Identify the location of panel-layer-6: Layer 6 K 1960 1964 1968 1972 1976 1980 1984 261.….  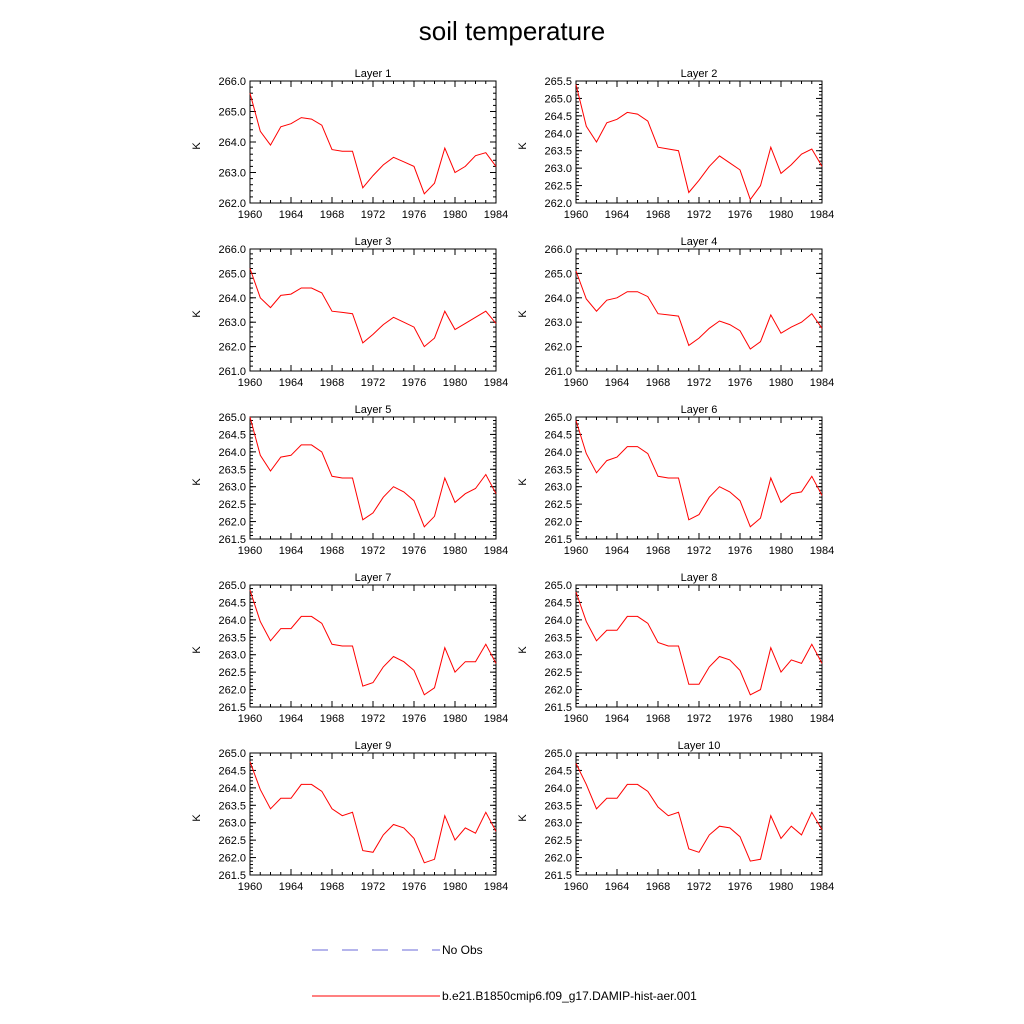
(675, 480).